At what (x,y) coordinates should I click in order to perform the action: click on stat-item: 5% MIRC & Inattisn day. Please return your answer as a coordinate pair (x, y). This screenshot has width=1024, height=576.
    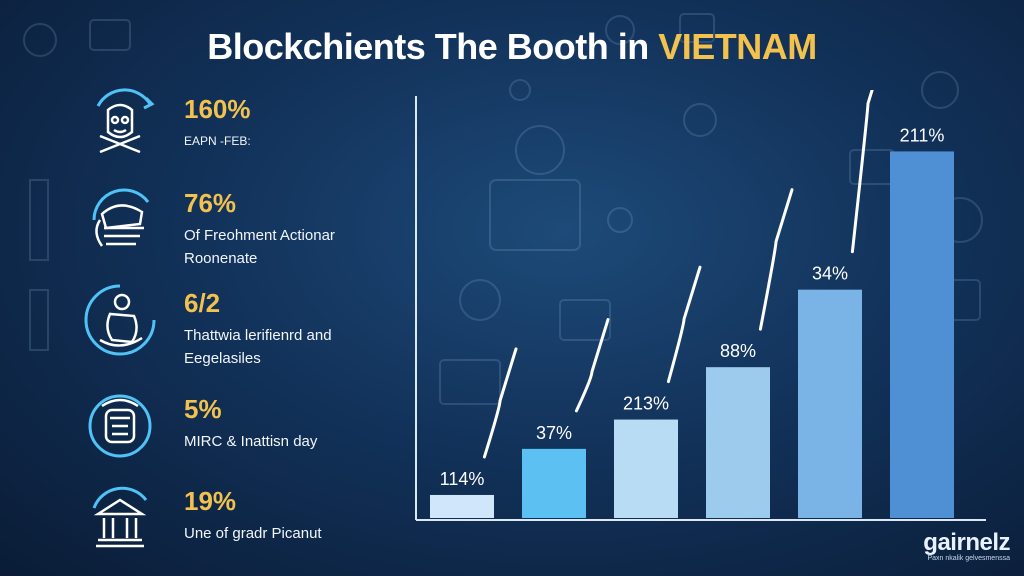
    Looking at the image, I should click on (225, 431).